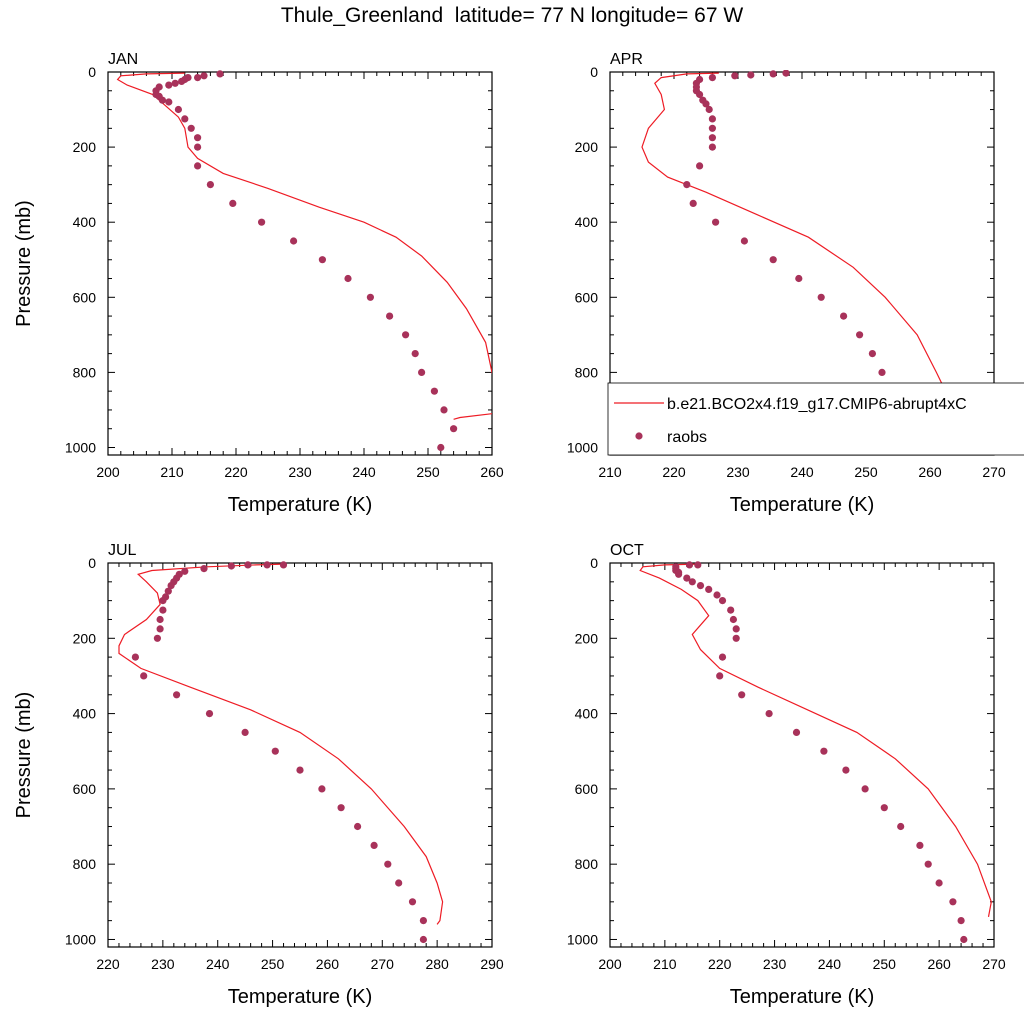  What do you see at coordinates (123, 59) in the screenshot?
I see `panel-label: JAN` at bounding box center [123, 59].